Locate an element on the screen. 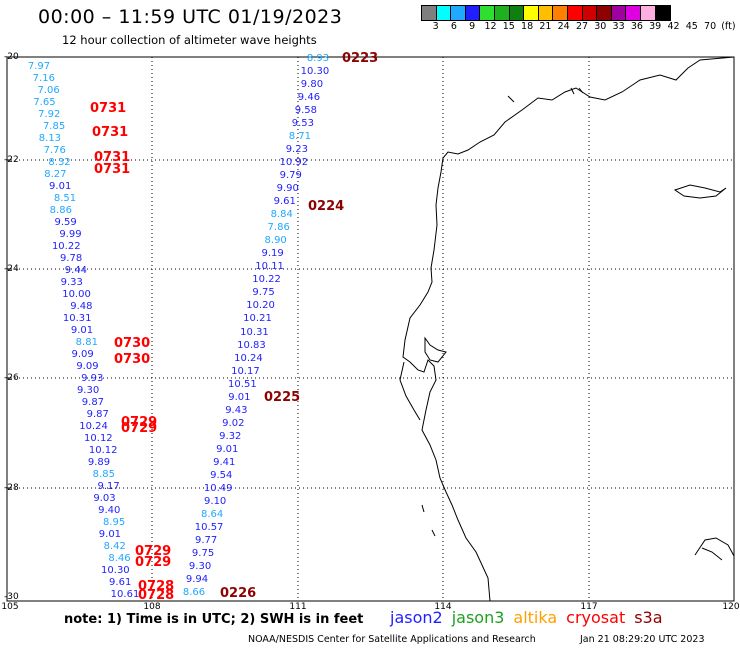 The image size is (740, 650). wave-height-value: 9.58 is located at coordinates (306, 111).